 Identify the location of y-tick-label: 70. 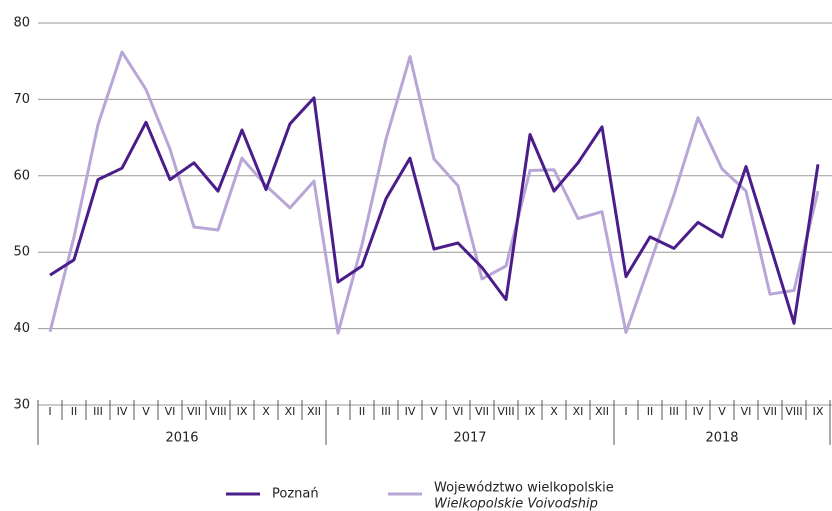
(21, 99).